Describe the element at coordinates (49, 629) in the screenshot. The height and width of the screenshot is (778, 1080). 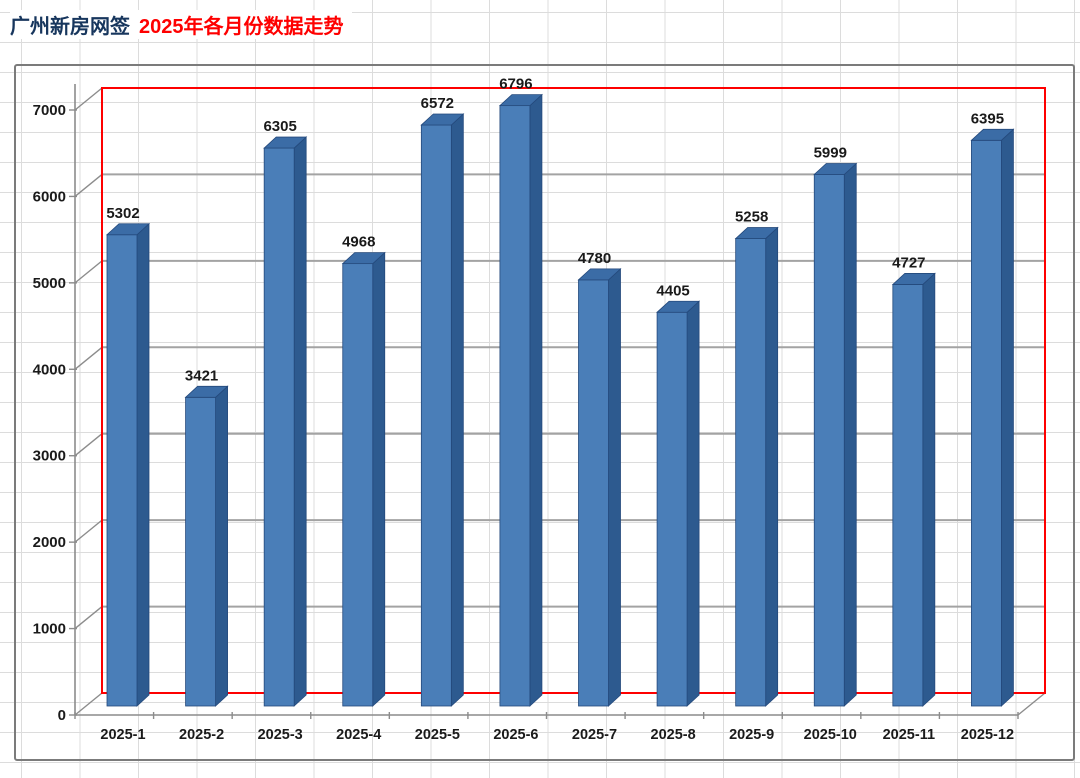
I see `y-tick-label: 1000` at that location.